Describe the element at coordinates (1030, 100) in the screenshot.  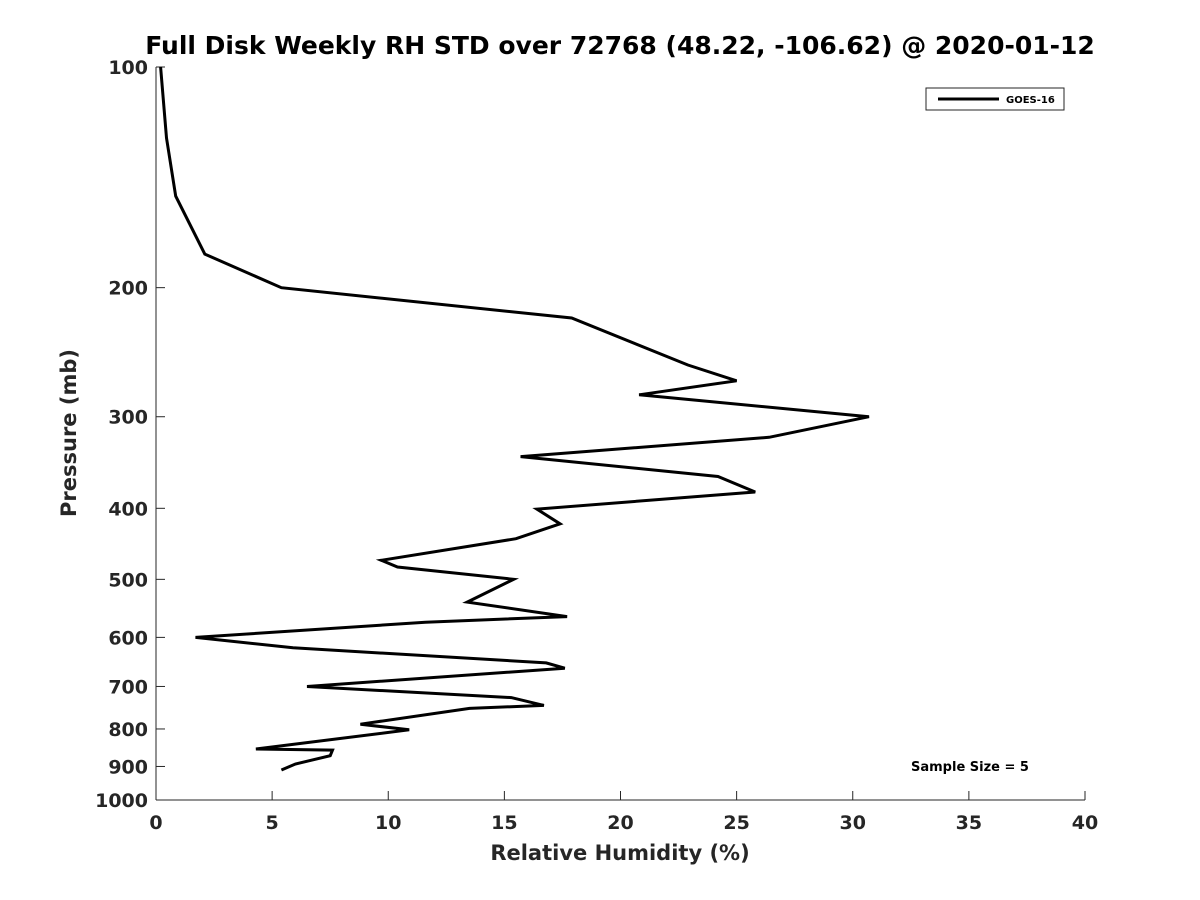
I see `legend-label-goes16: GOES-16` at that location.